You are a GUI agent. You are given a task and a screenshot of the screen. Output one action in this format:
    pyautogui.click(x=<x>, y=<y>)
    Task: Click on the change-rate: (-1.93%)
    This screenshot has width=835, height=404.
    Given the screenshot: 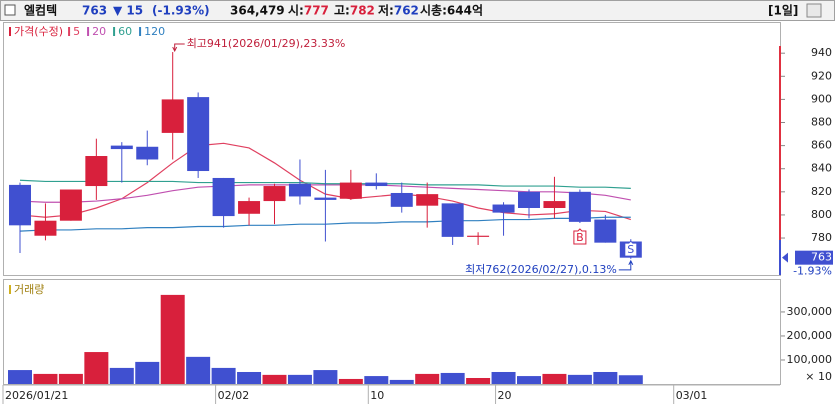 What is the action you would take?
    pyautogui.click(x=181, y=11)
    